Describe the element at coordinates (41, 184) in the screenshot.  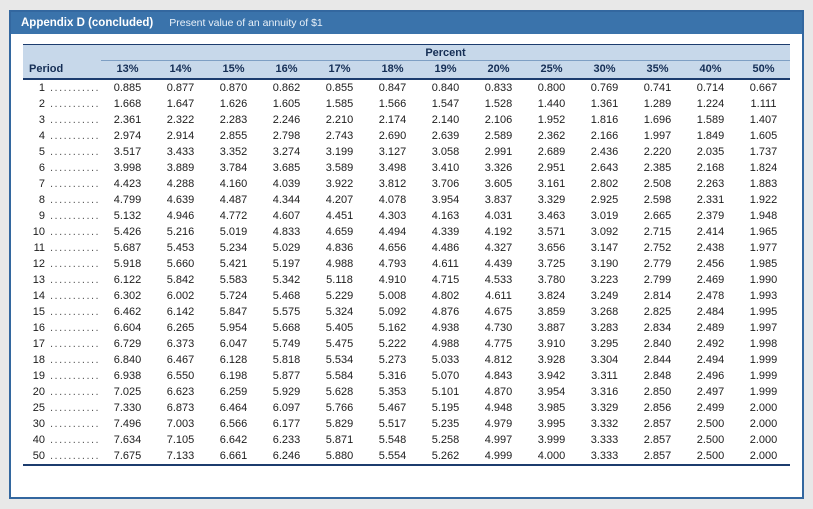
I see `period-number: 7` at that location.